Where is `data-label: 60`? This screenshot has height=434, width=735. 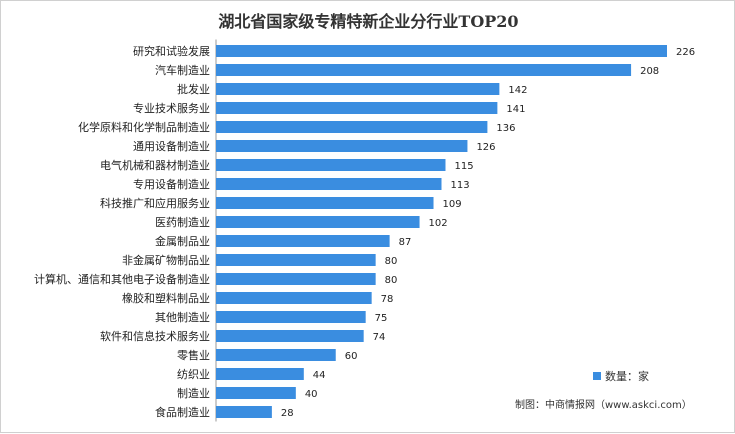
data-label: 60 is located at coordinates (351, 356).